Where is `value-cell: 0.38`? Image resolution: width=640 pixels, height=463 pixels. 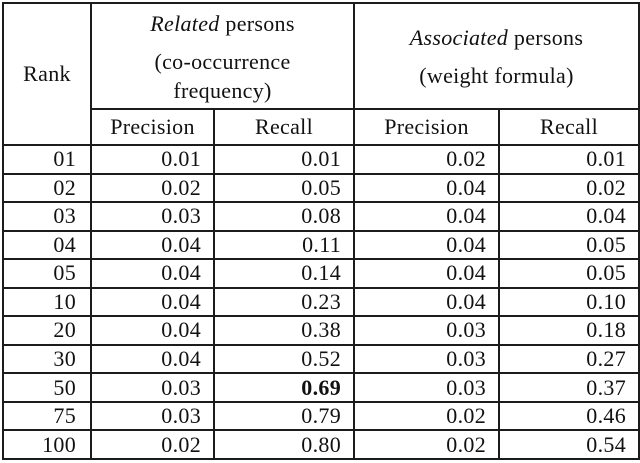 value-cell: 0.38 is located at coordinates (284, 330).